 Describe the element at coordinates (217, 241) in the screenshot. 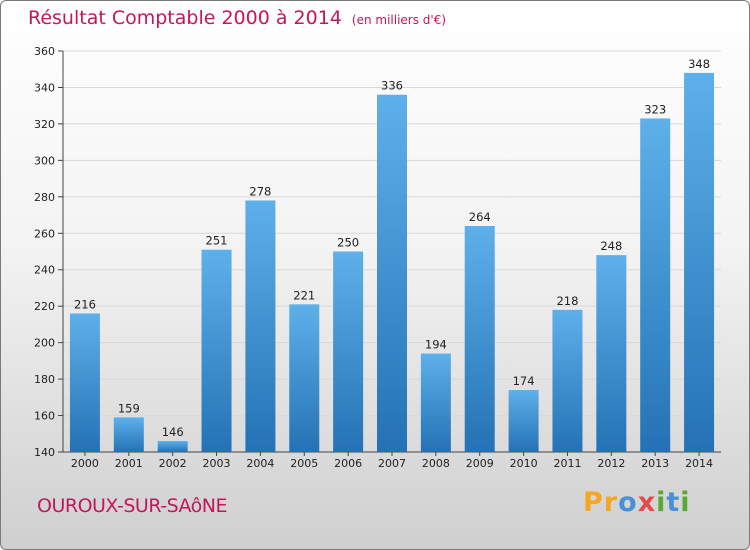

I see `data-label-2003: 251` at that location.